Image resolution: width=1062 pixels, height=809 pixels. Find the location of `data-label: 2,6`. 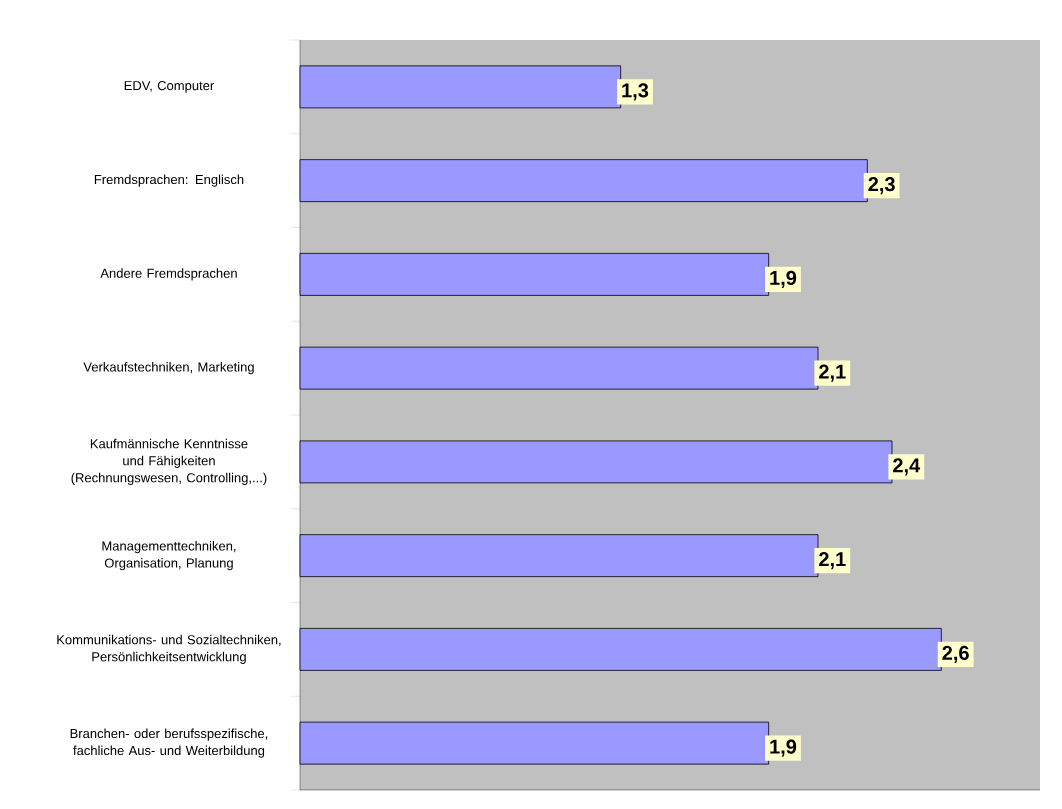

data-label: 2,6 is located at coordinates (955, 654).